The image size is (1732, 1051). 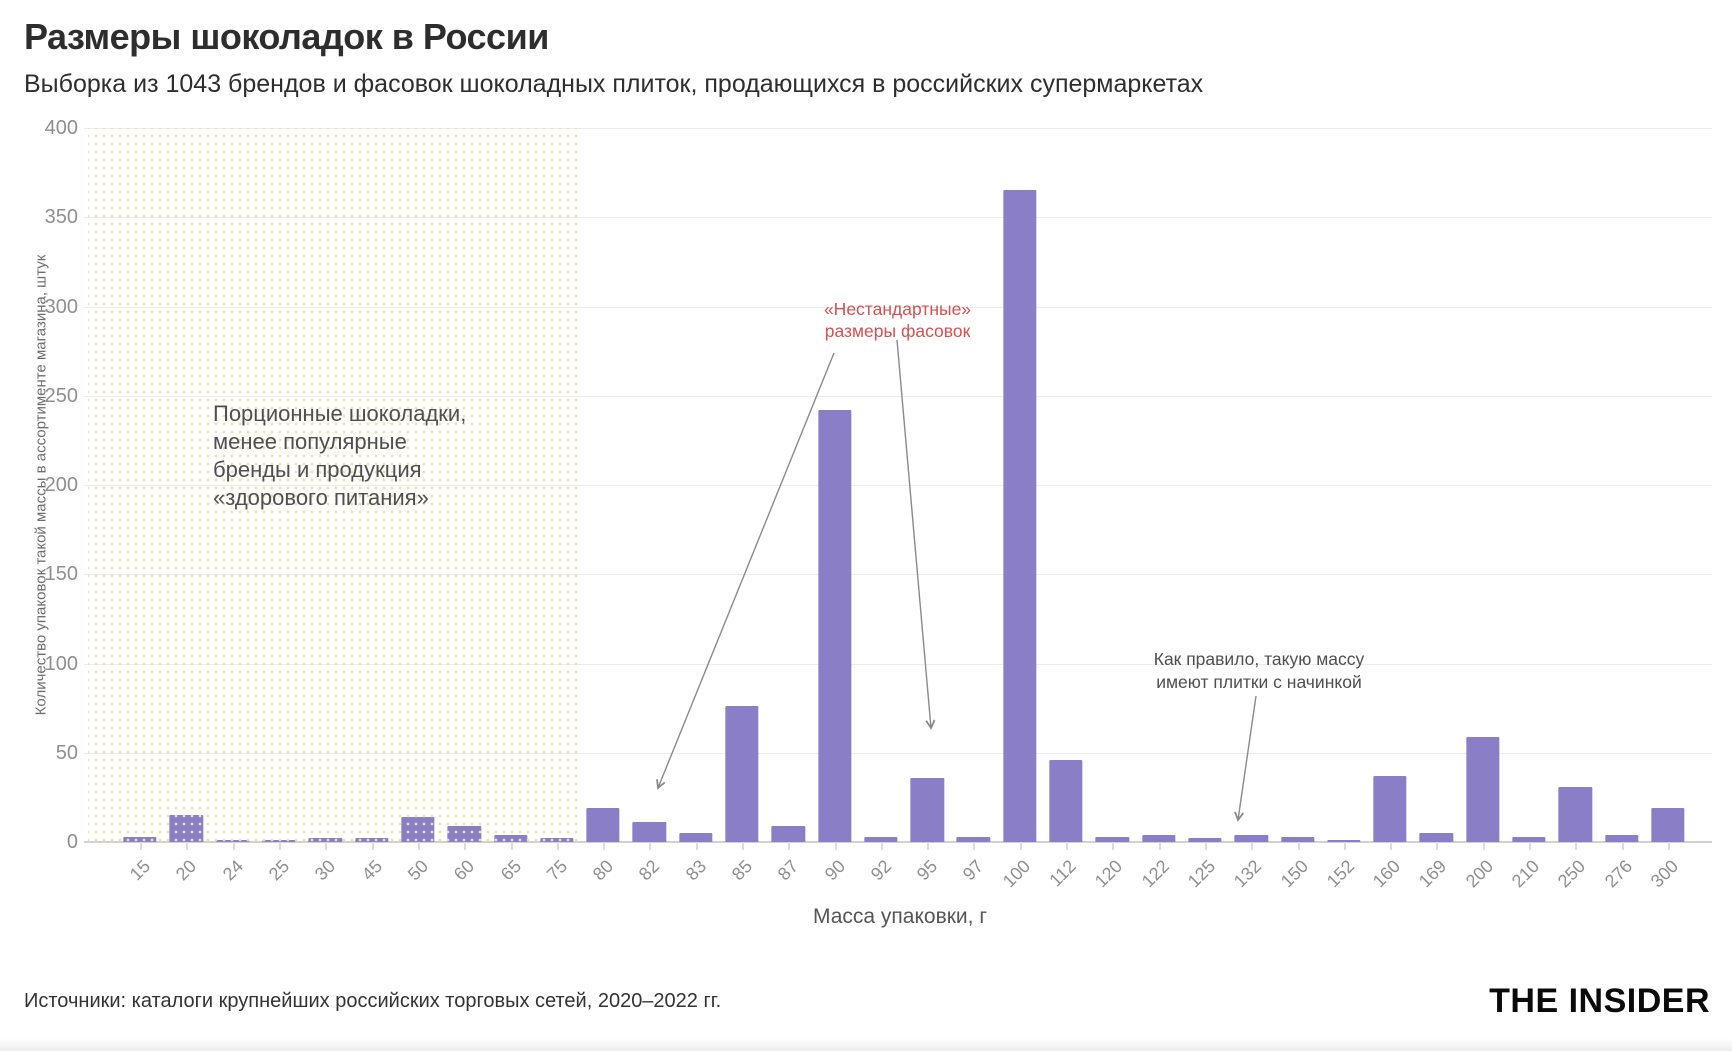 What do you see at coordinates (61, 217) in the screenshot?
I see `y-tick-label-350: 350` at bounding box center [61, 217].